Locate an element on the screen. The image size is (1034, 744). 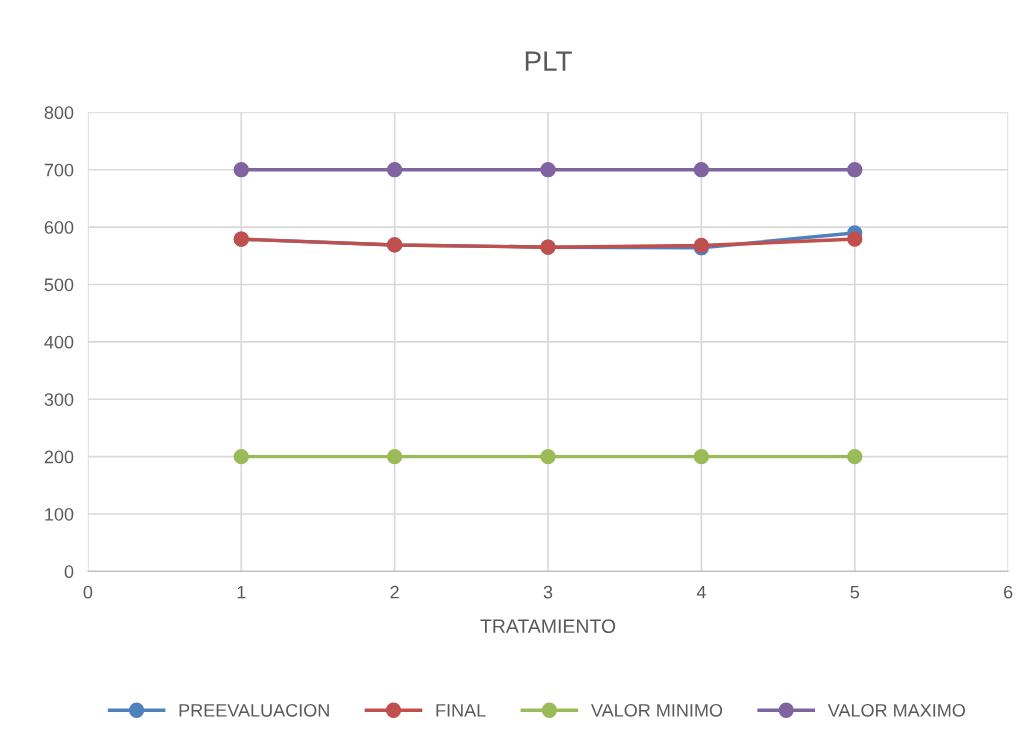
x-tick-label: 4 is located at coordinates (701, 592).